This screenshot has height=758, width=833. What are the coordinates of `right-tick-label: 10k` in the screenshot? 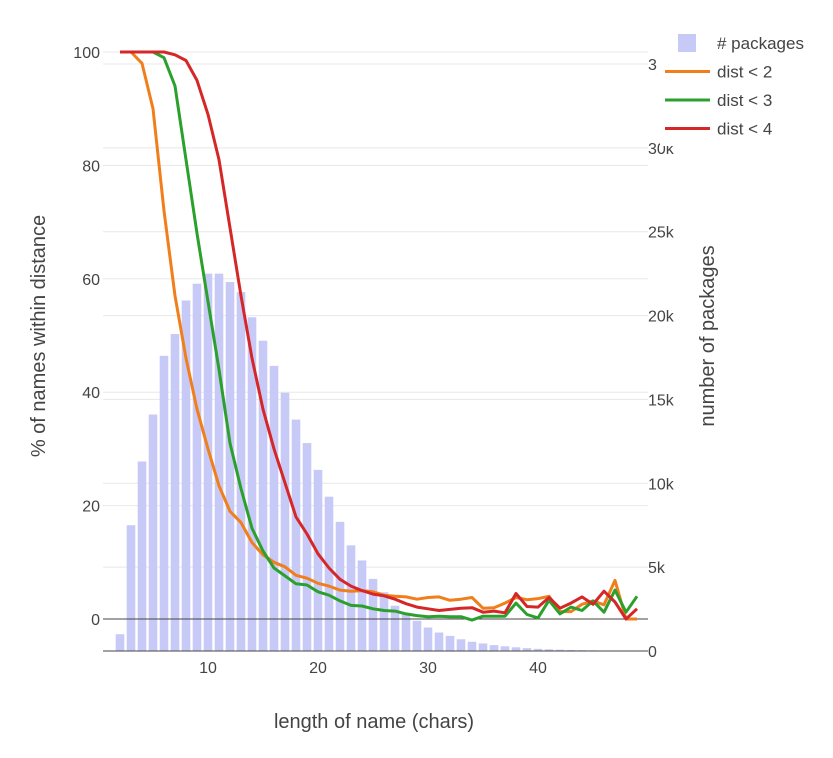 It's located at (661, 484).